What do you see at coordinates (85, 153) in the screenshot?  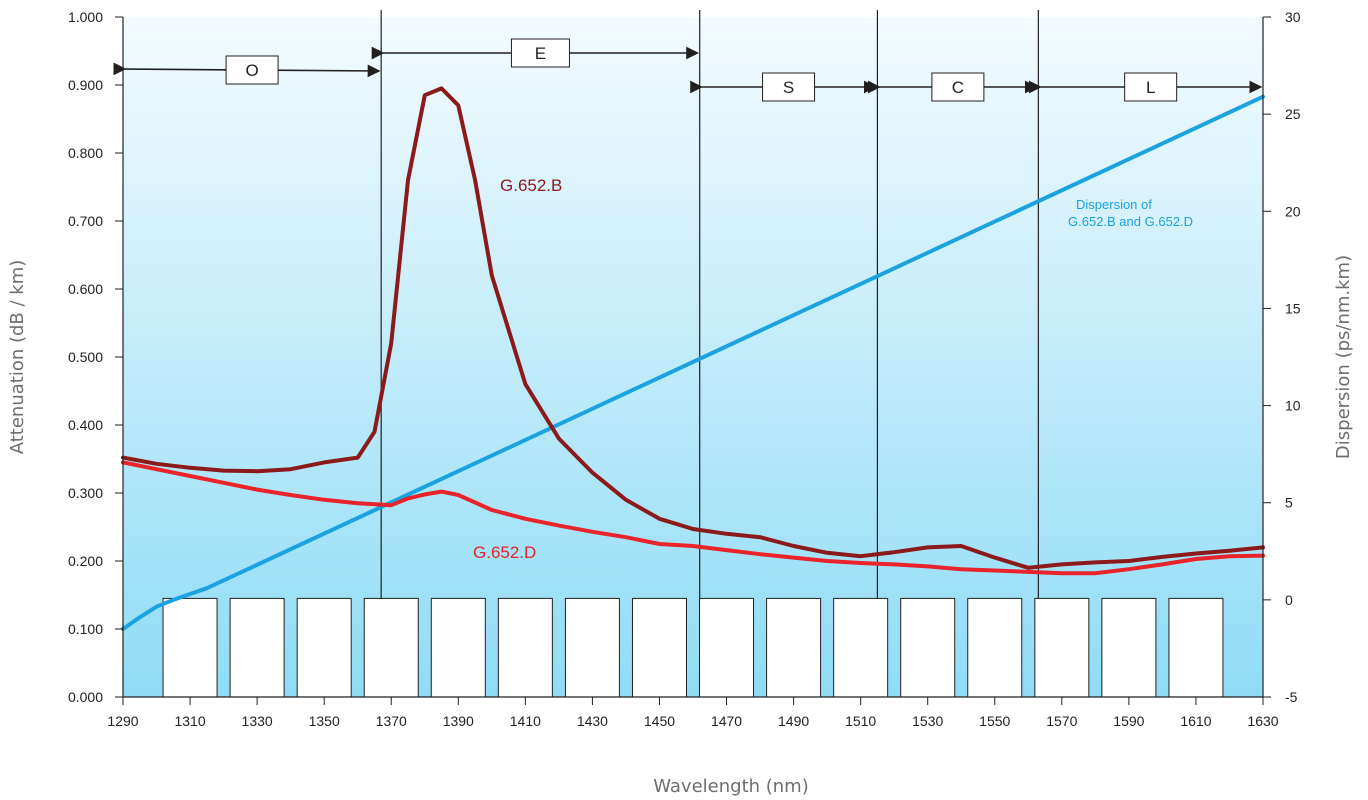 I see `y-tick-label: 0.800` at bounding box center [85, 153].